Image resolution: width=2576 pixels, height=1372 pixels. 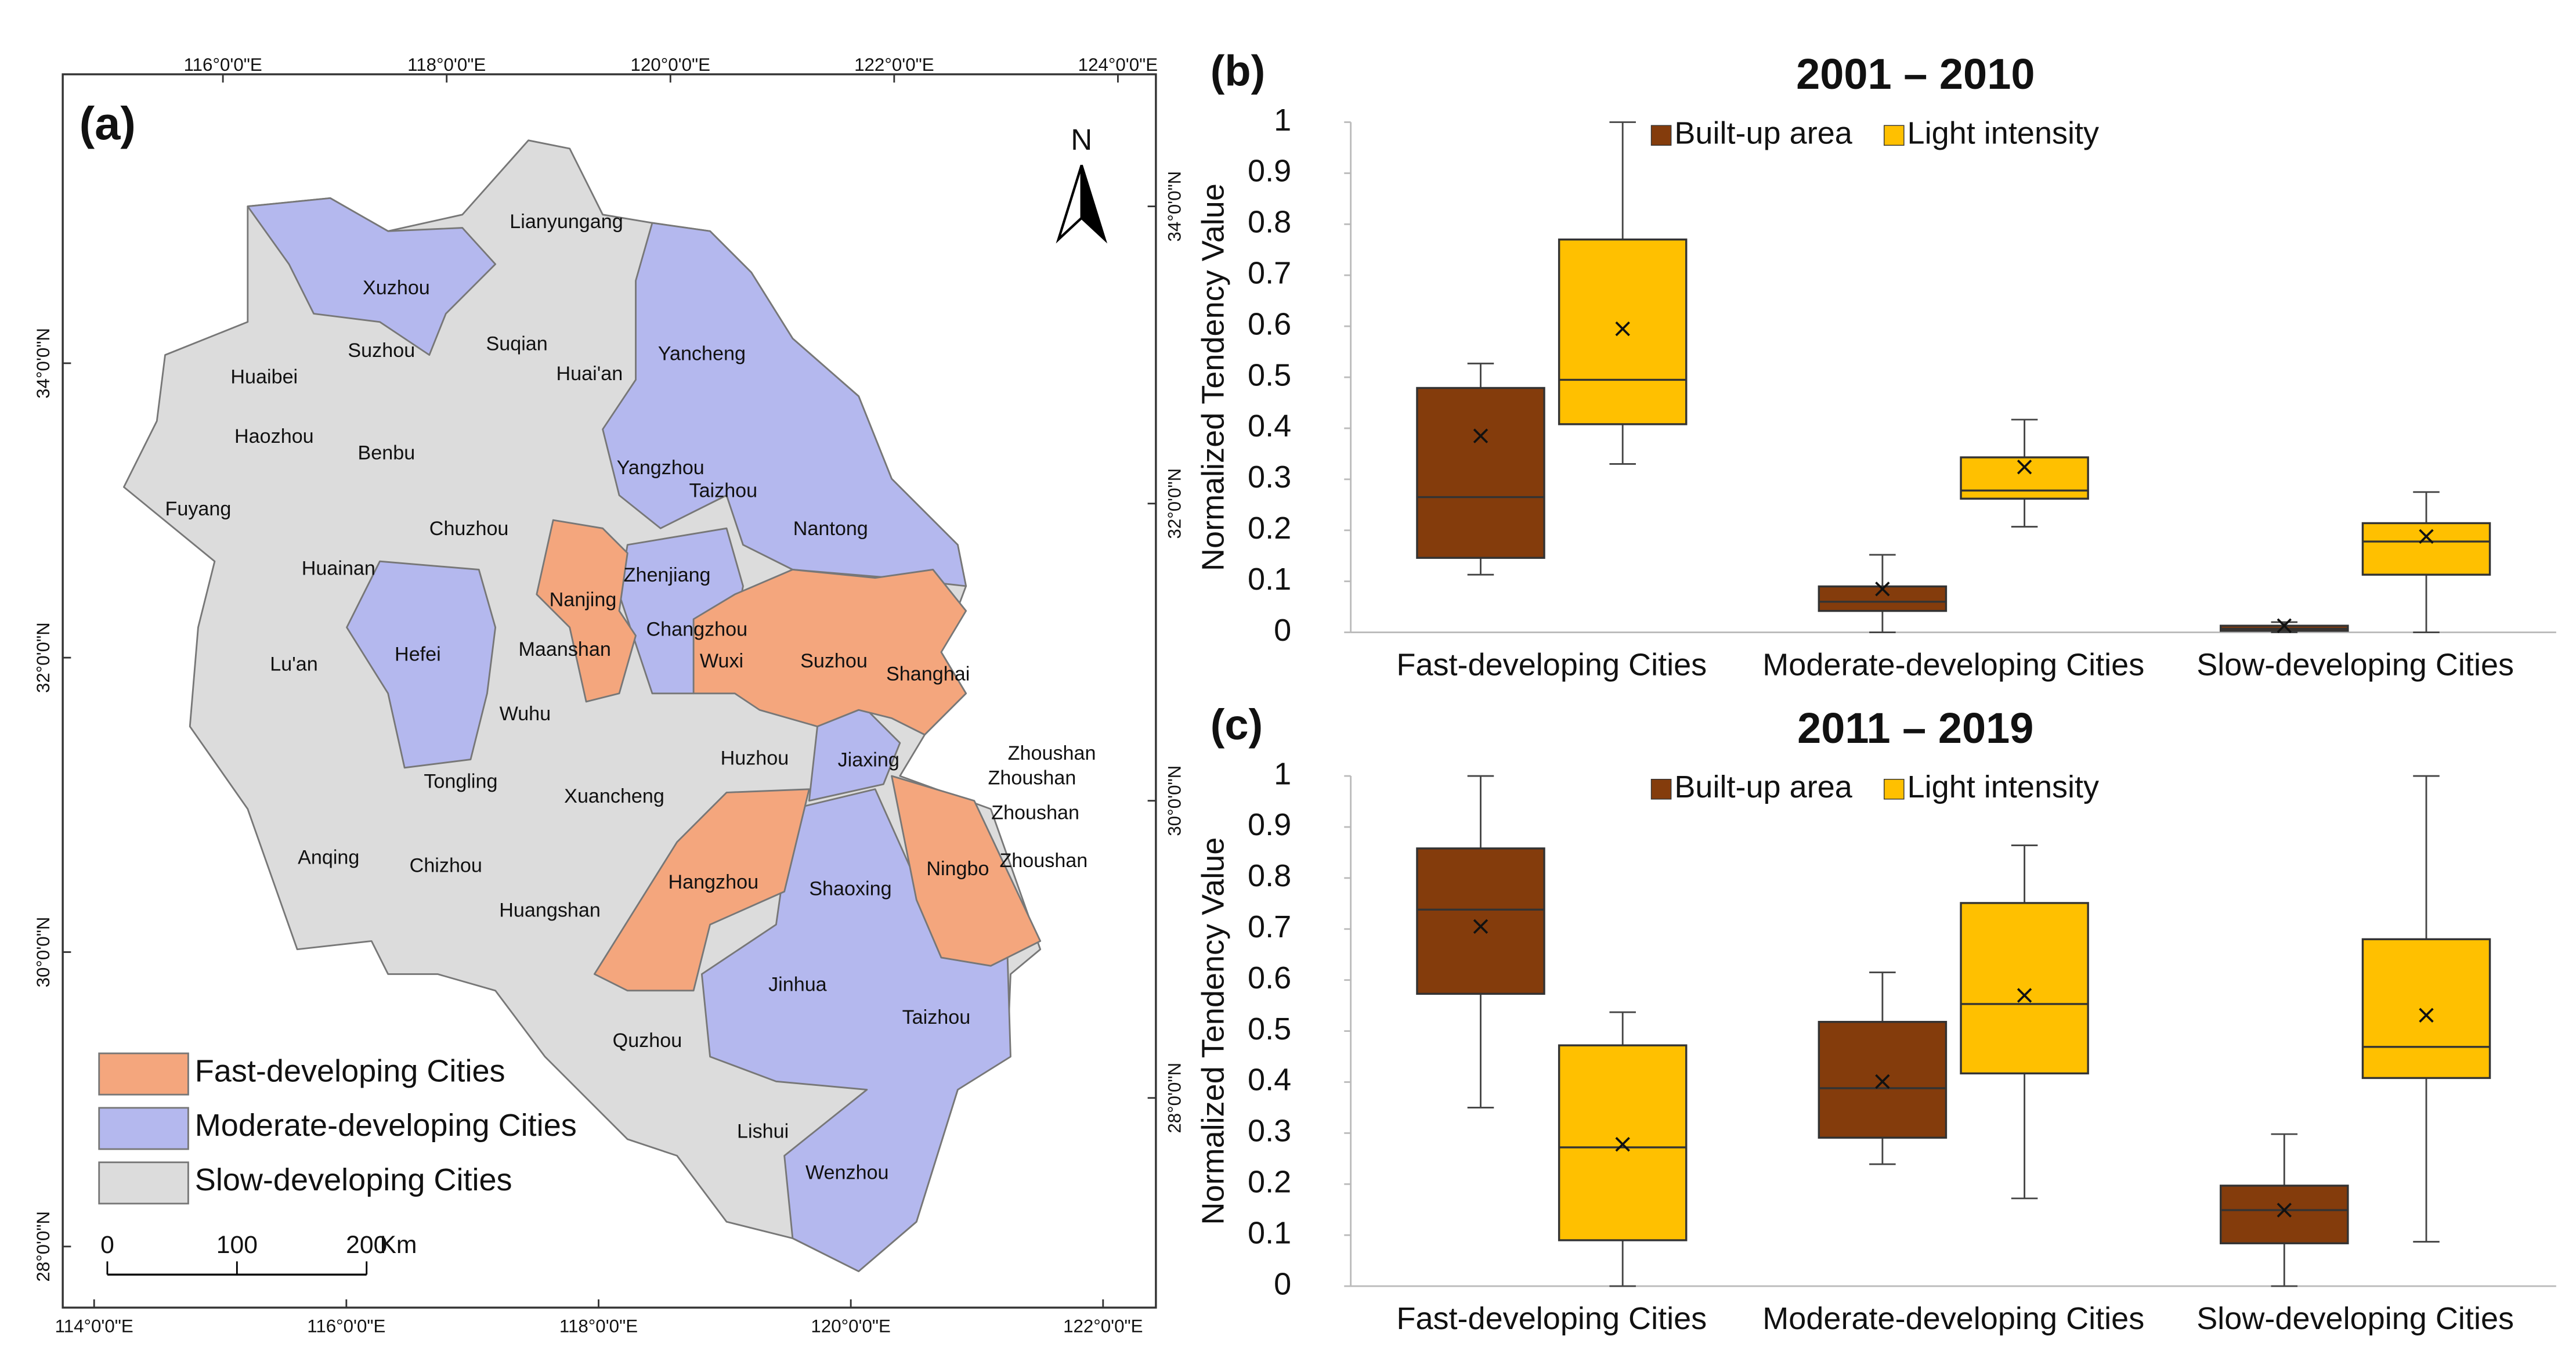 I want to click on left-tick-label: 34°0'0"N, so click(x=43, y=364).